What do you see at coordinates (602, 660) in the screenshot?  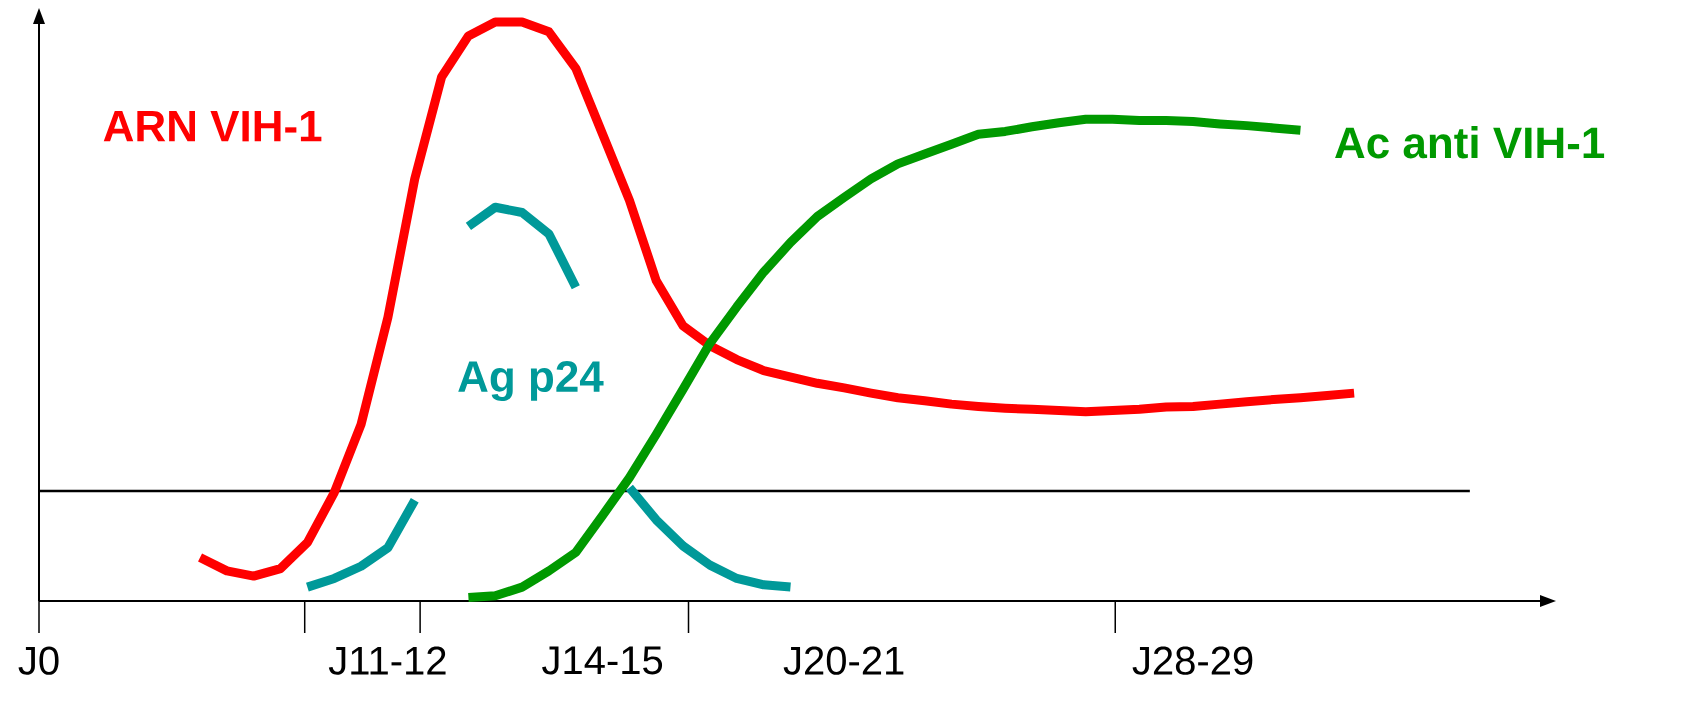 I see `x-tick-label: J14-15` at bounding box center [602, 660].